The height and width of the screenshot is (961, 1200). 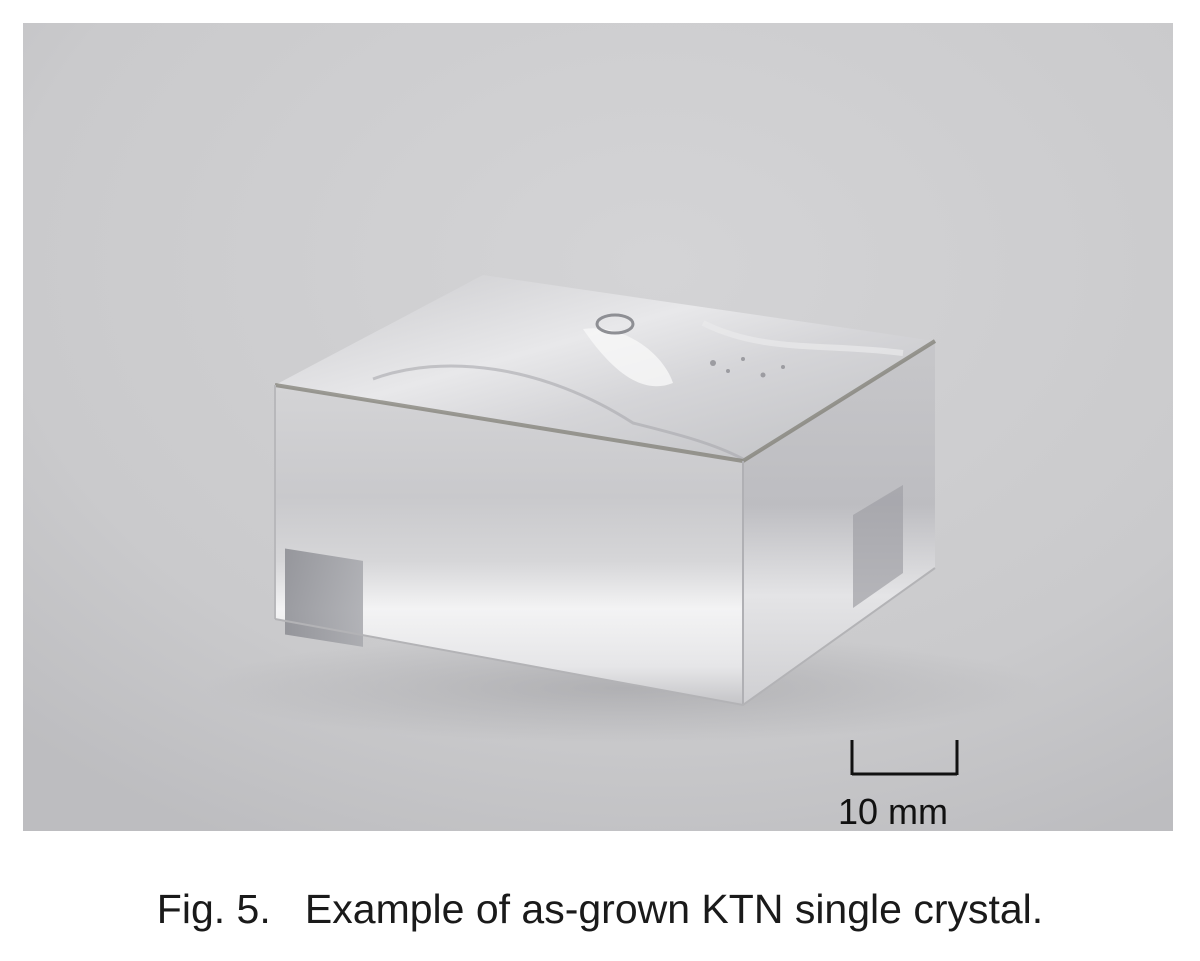 I want to click on scale-bar, so click(x=904, y=758).